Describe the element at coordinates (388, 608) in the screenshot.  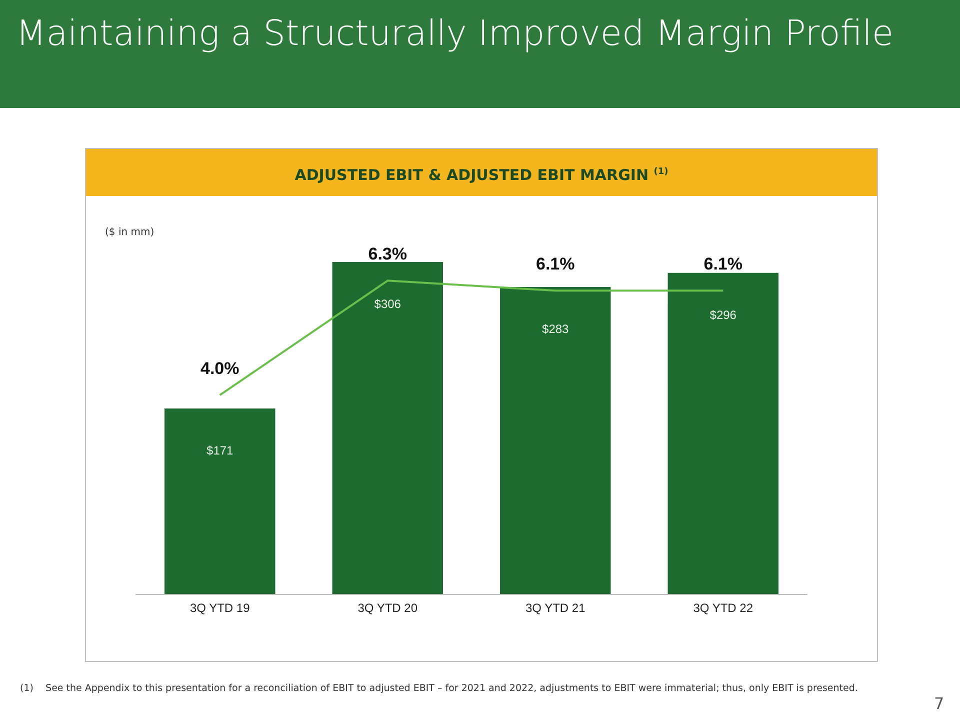
I see `x-tick-label: 3Q YTD 20` at that location.